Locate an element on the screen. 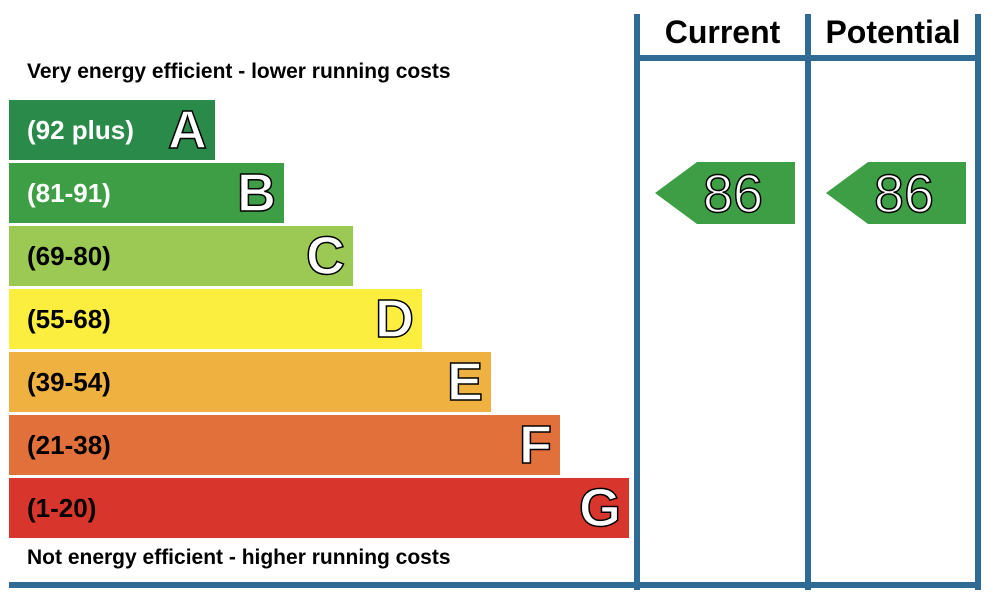 Image resolution: width=993 pixels, height=600 pixels. band-range-label: (1-20) is located at coordinates (62, 508).